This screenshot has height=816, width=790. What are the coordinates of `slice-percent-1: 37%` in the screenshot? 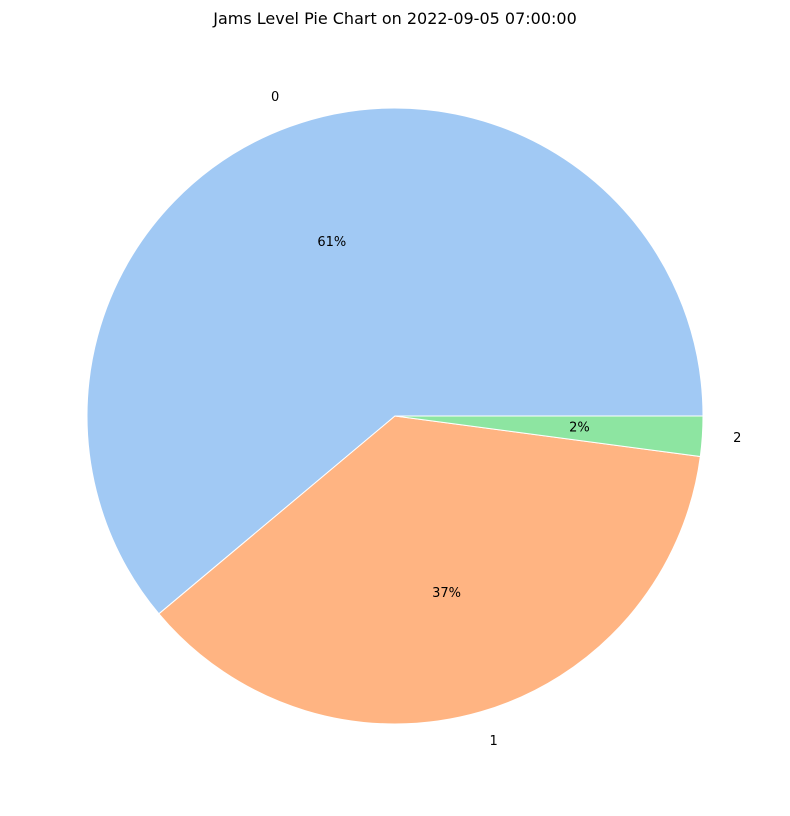 It's located at (446, 593).